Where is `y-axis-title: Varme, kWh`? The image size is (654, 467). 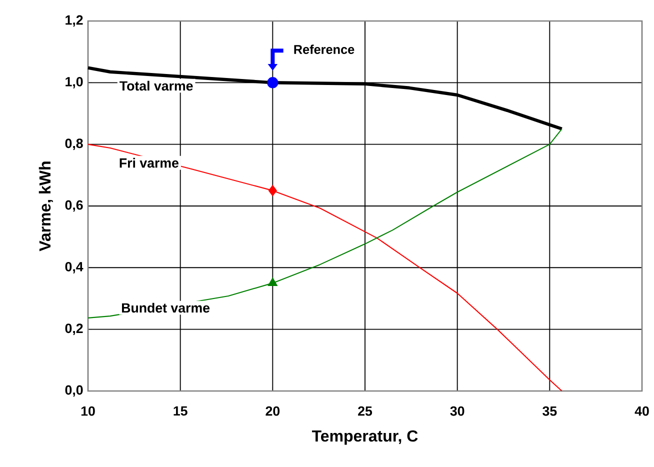
y-axis-title: Varme, kWh is located at coordinates (45, 207).